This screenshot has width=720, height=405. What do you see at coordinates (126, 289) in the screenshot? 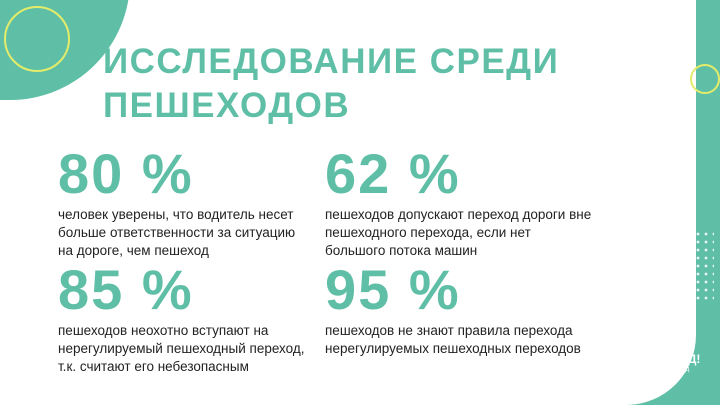
I see `stat-value: 85 %` at bounding box center [126, 289].